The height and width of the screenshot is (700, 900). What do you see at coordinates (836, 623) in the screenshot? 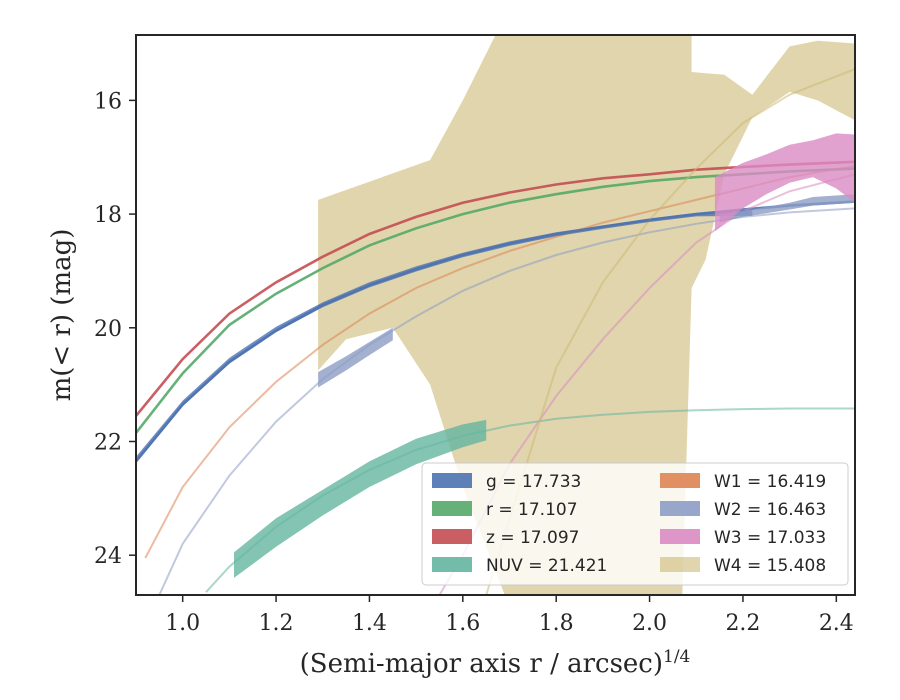
I see `x-tick-label: 2.4` at bounding box center [836, 623].